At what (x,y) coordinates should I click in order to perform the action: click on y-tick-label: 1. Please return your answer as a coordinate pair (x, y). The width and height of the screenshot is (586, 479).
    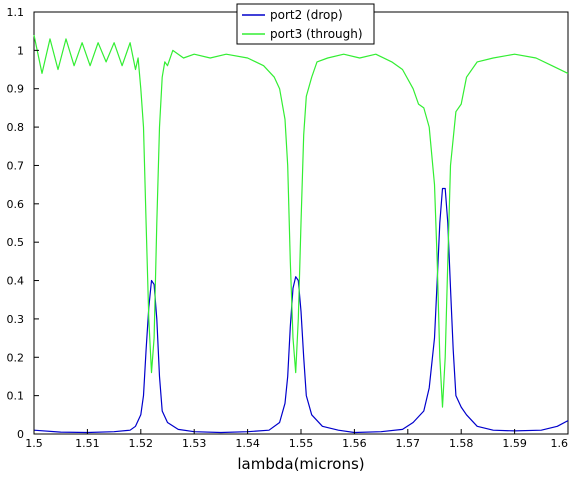
    Looking at the image, I should click on (20, 50).